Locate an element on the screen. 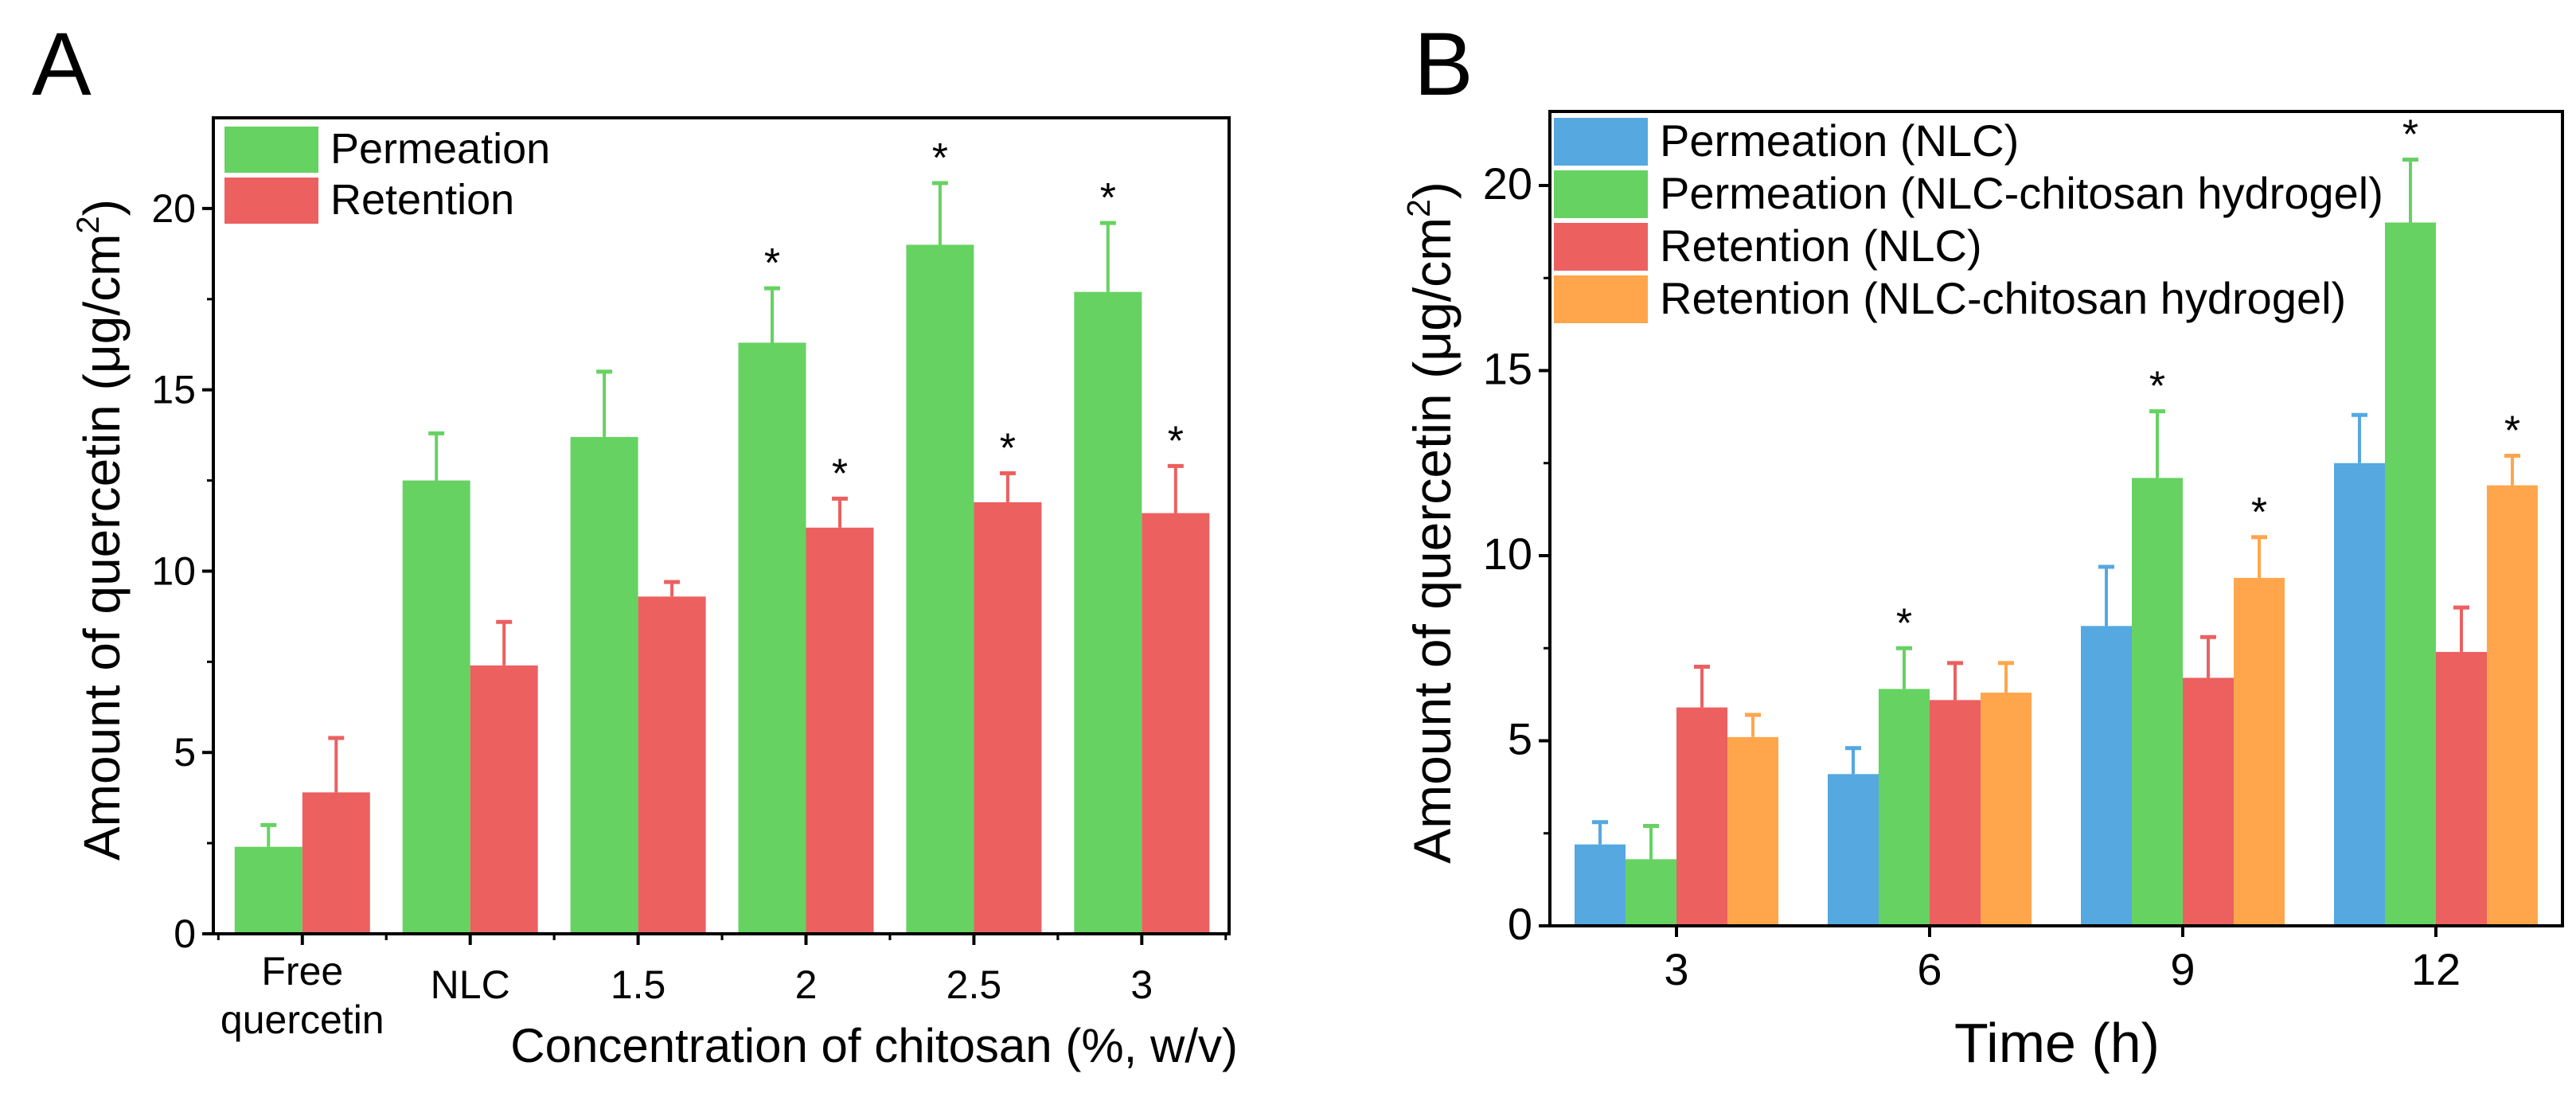  x-tick-label: 2.5 is located at coordinates (974, 984).